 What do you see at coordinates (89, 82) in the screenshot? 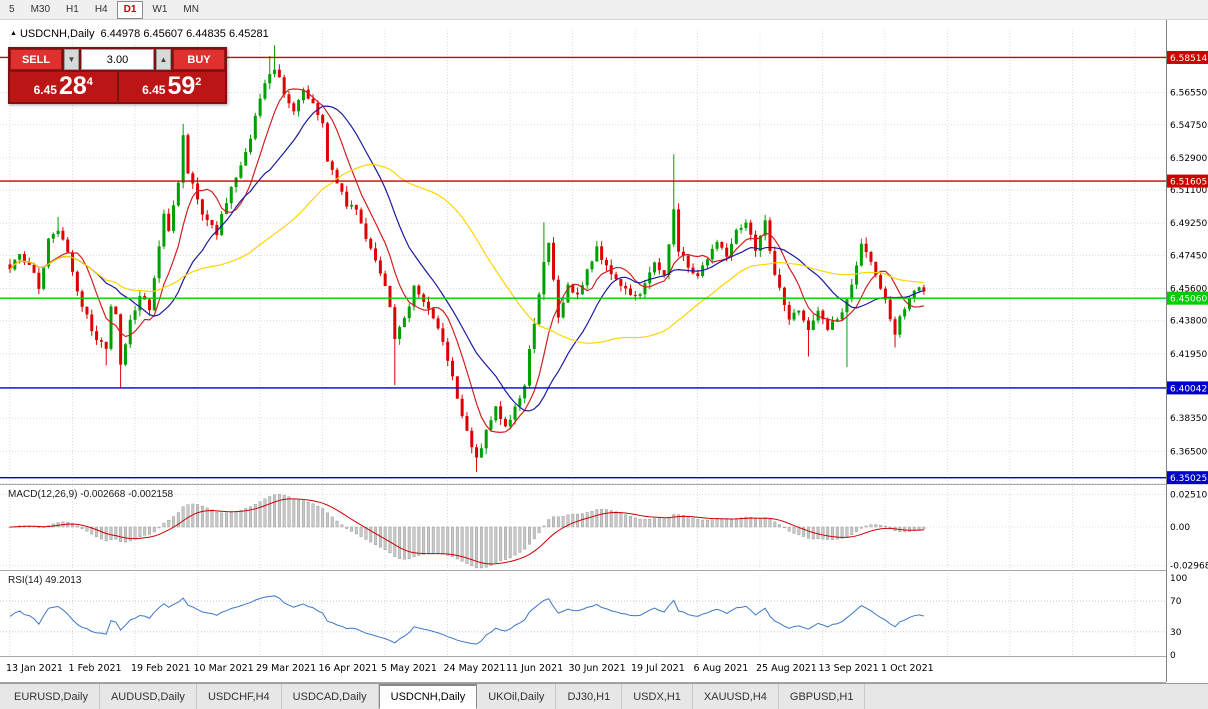
I see `sell-price-sup: 4` at bounding box center [89, 82].